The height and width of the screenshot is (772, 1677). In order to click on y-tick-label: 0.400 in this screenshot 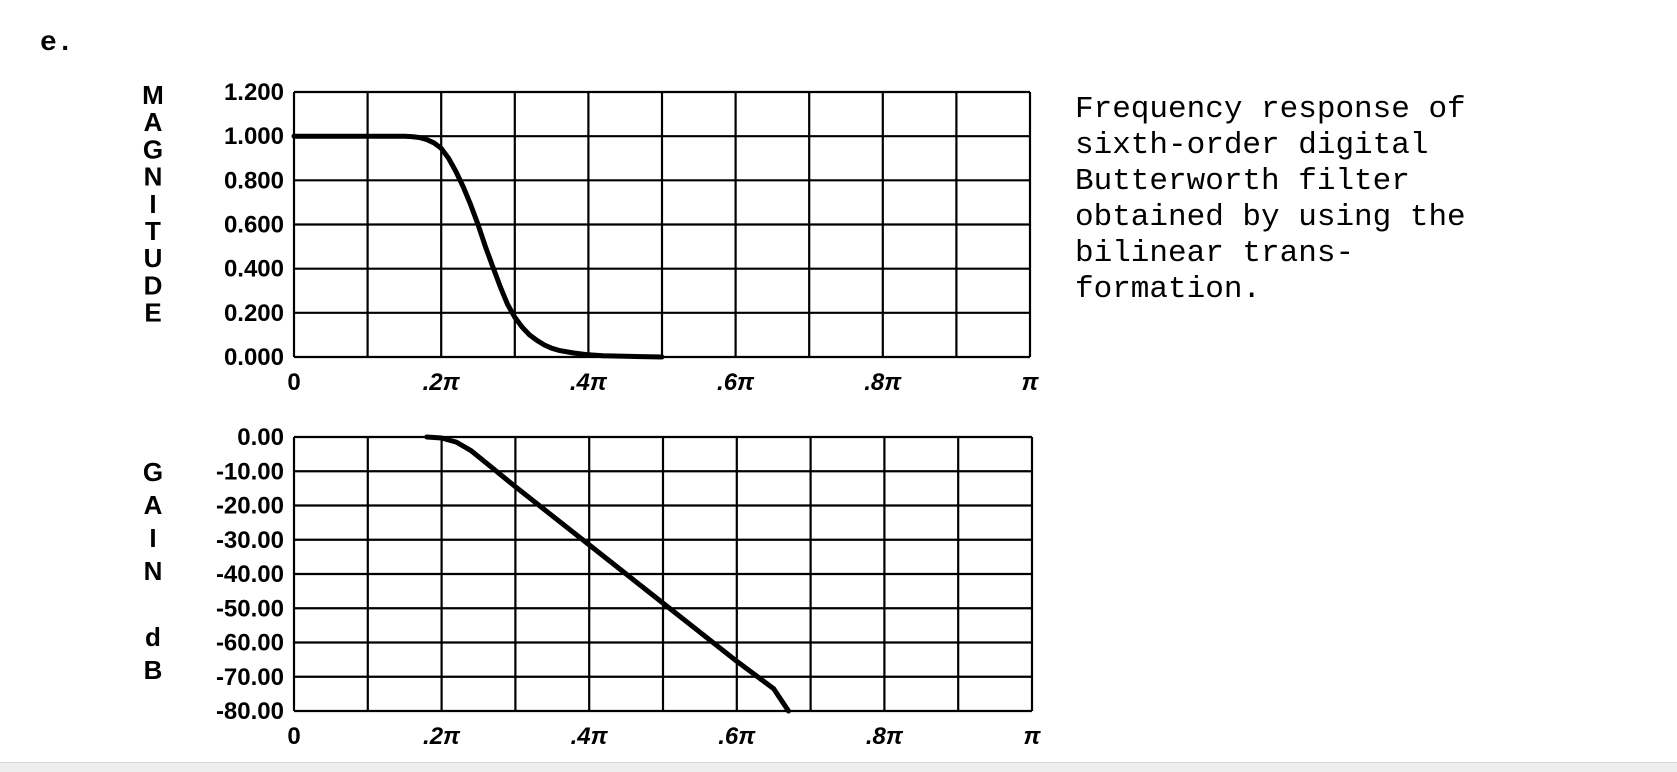, I will do `click(254, 269)`.